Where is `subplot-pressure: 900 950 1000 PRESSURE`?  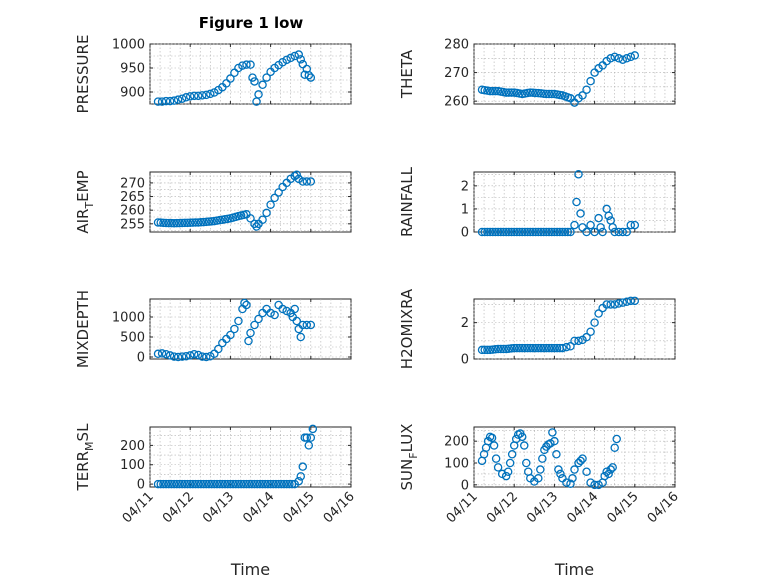 subplot-pressure: 900 950 1000 PRESSURE is located at coordinates (213, 74).